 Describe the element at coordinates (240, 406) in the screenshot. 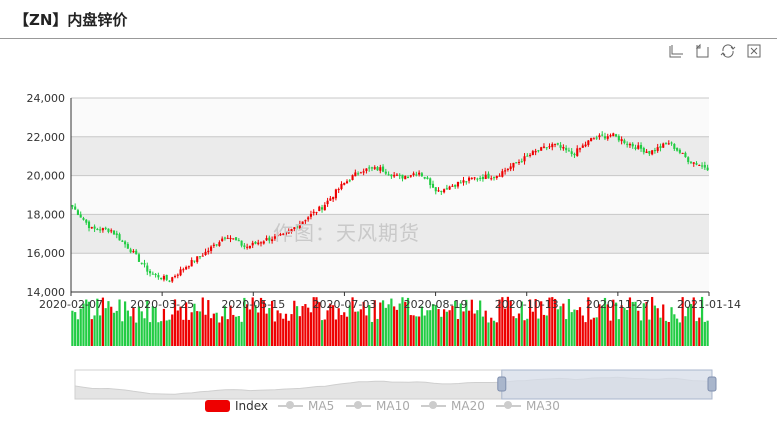

I see `legend-item-index: Index` at that location.